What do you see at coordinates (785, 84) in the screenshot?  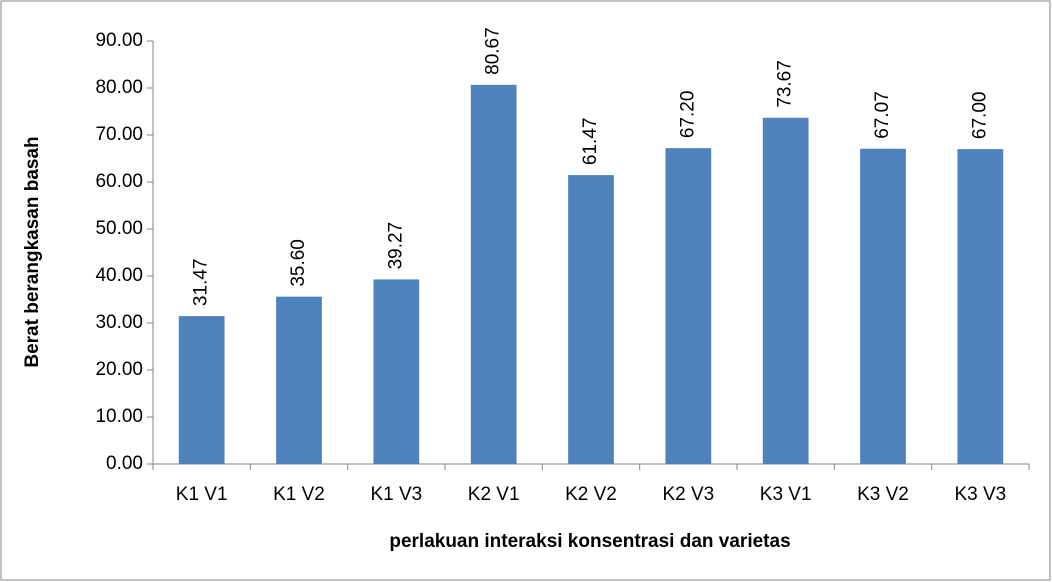 I see `data-label: 73.67` at bounding box center [785, 84].